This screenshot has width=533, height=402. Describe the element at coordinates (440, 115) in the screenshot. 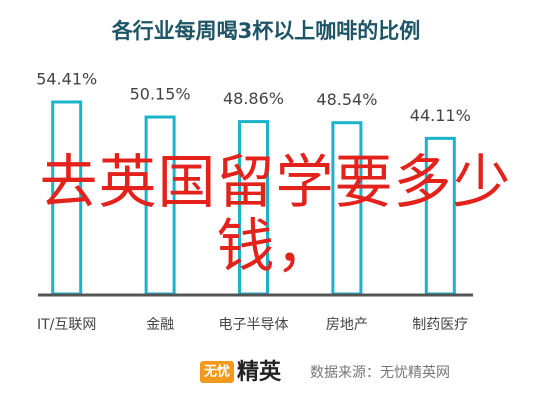

I see `value-label: 44.11%` at that location.